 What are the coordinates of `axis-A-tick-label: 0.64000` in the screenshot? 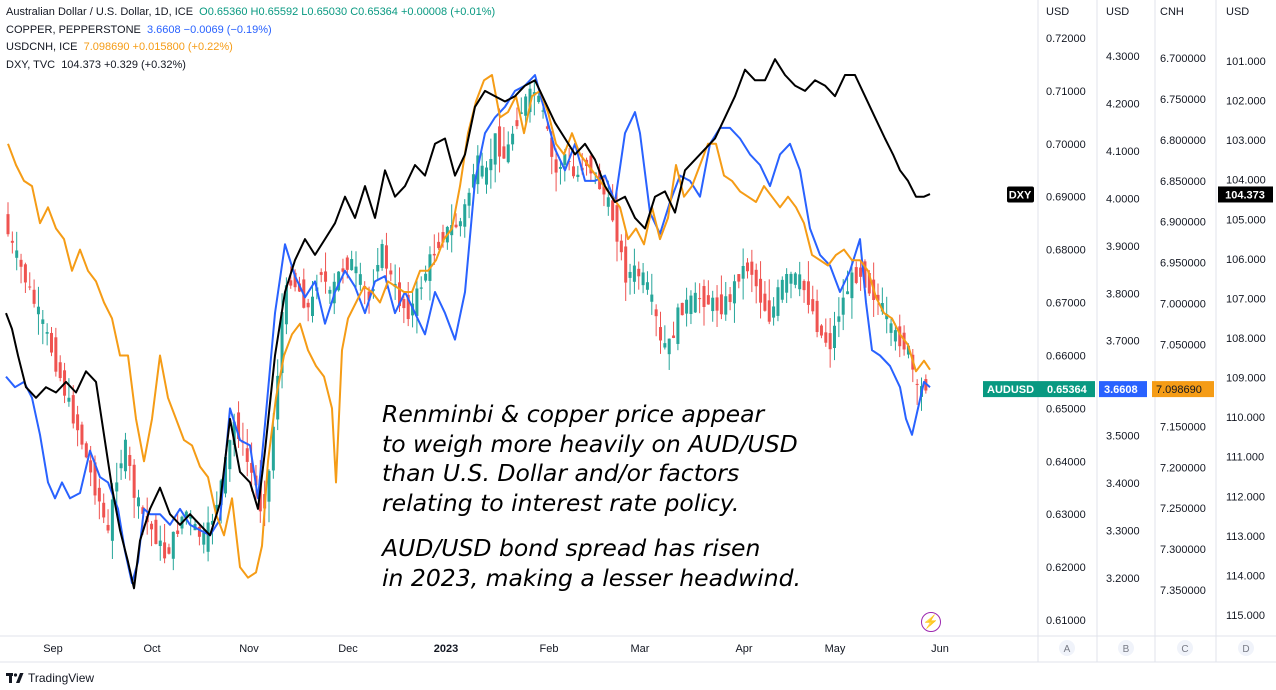 It's located at (1066, 462).